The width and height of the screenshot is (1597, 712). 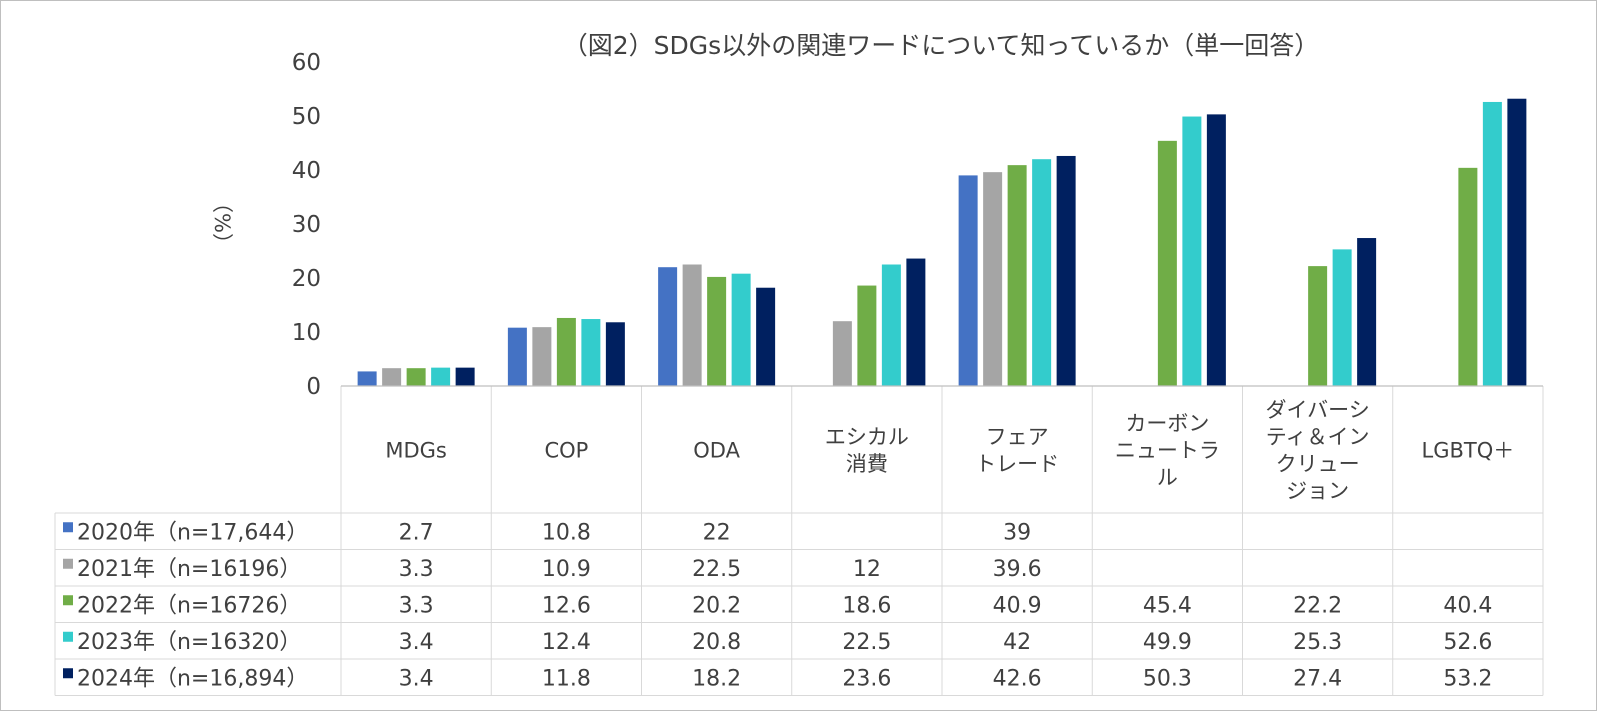 I want to click on y-axis-ticks: 0 10 20 30 40 50 60, so click(x=306, y=225).